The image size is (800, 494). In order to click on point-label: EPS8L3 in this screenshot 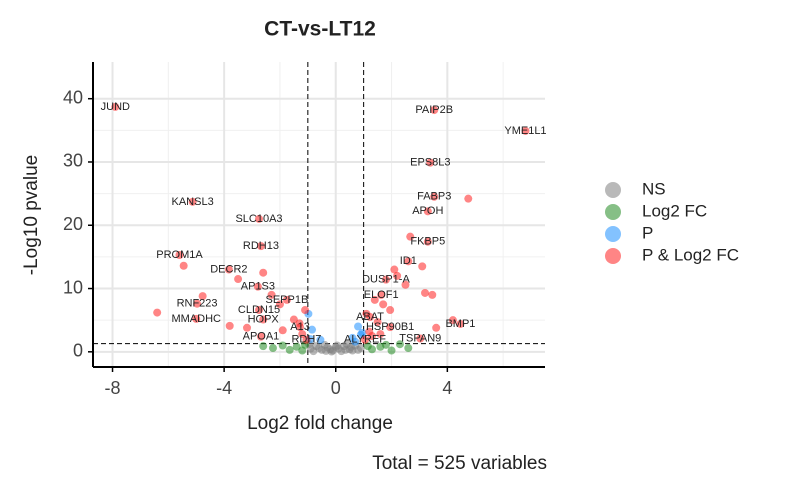, I will do `click(430, 163)`.